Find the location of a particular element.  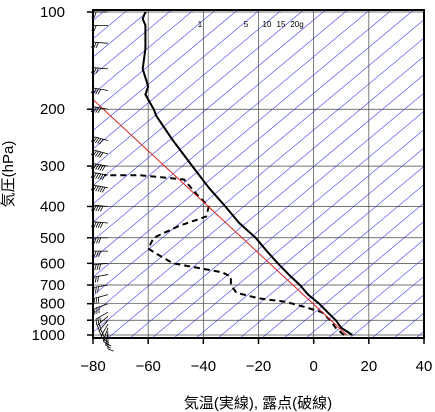

y-tick-label: 100 is located at coordinates (52, 12).